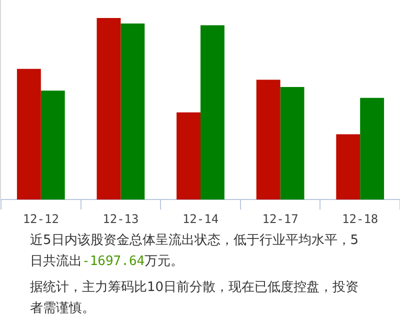 This screenshot has height=325, width=400. Describe the element at coordinates (120, 219) in the screenshot. I see `x-tick-label: 12-13` at that location.